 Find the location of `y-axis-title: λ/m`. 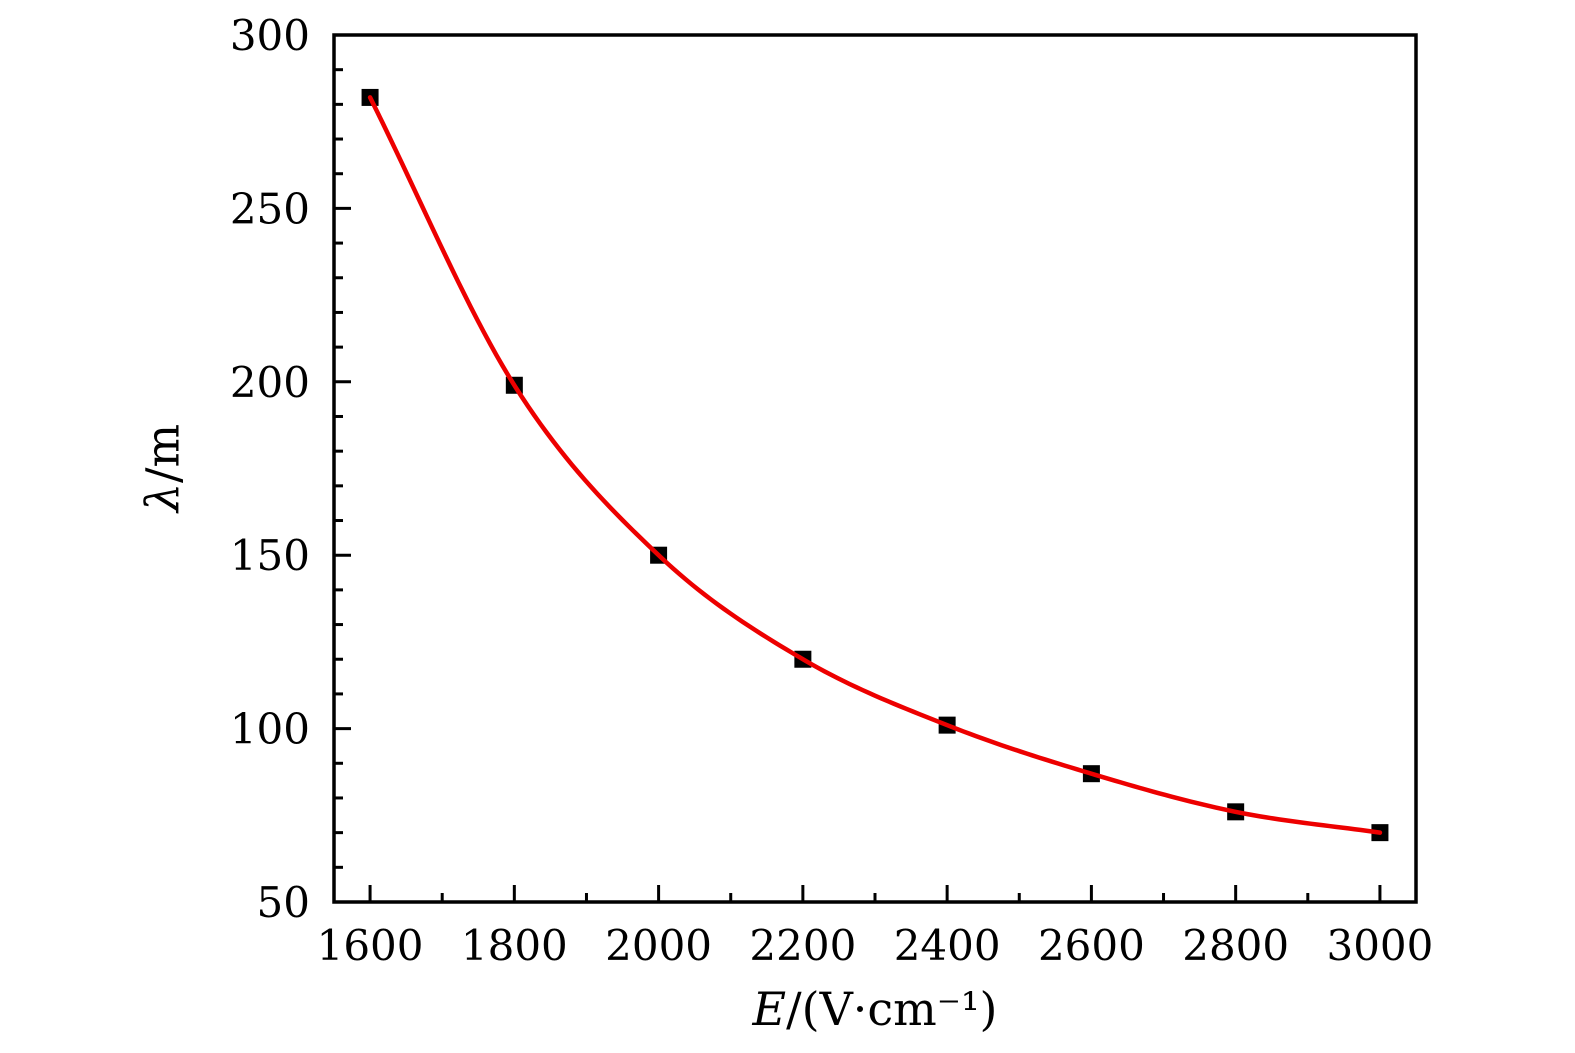

y-axis-title: λ/m is located at coordinates (162, 468).